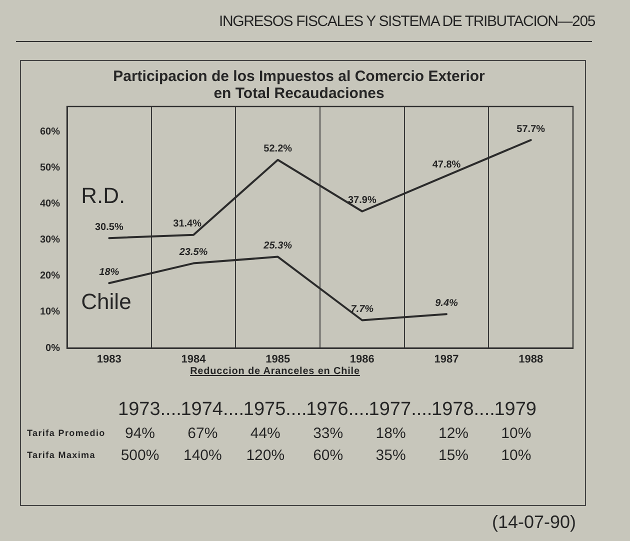  Describe the element at coordinates (453, 455) in the screenshot. I see `data-label: 15%` at that location.